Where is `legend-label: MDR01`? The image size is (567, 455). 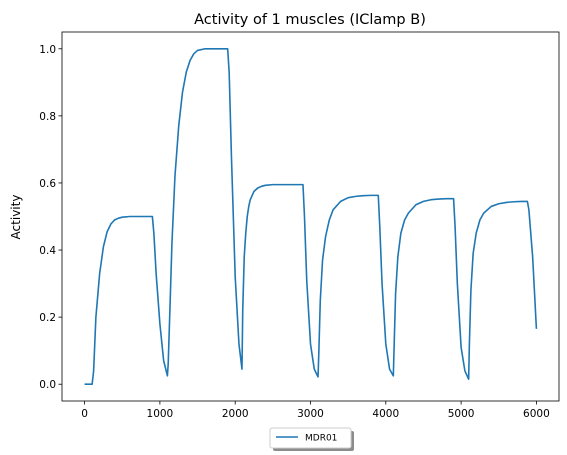
legend-label: MDR01 is located at coordinates (321, 439).